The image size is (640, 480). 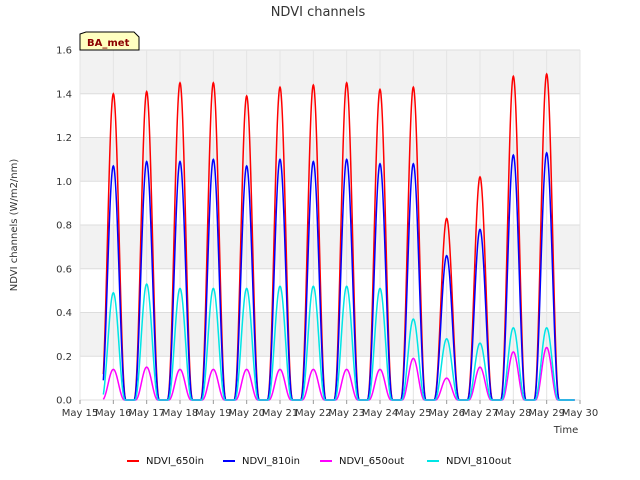 I want to click on legend-item: NDVI_650out, so click(x=362, y=461).